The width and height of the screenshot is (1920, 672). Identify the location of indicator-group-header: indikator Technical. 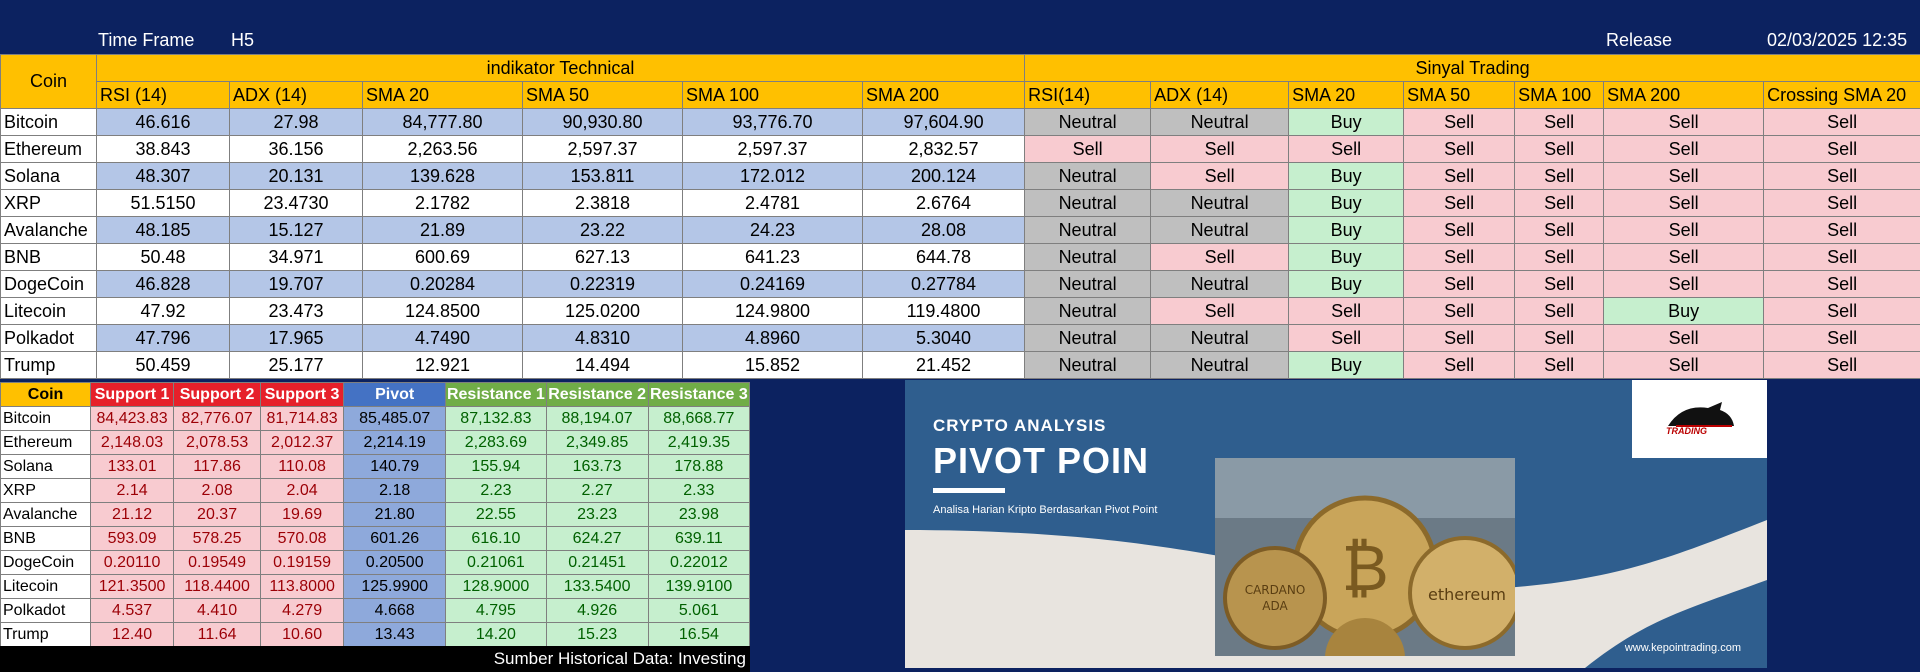
(560, 68).